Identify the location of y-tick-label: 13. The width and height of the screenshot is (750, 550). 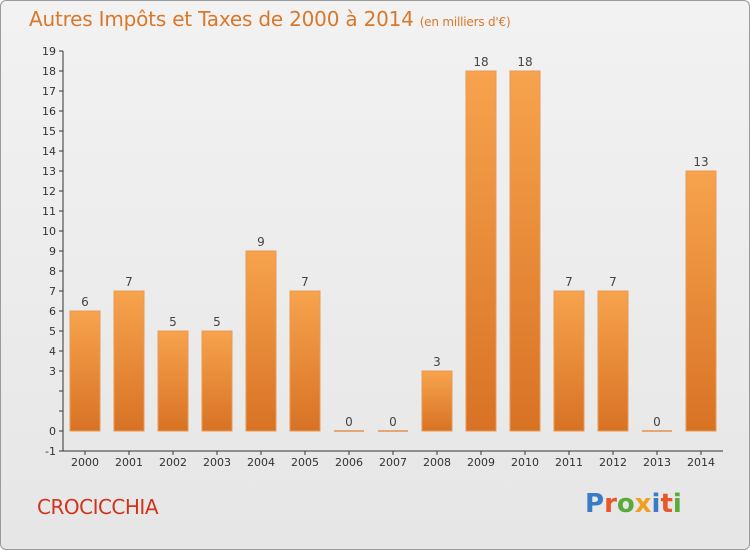
(49, 171).